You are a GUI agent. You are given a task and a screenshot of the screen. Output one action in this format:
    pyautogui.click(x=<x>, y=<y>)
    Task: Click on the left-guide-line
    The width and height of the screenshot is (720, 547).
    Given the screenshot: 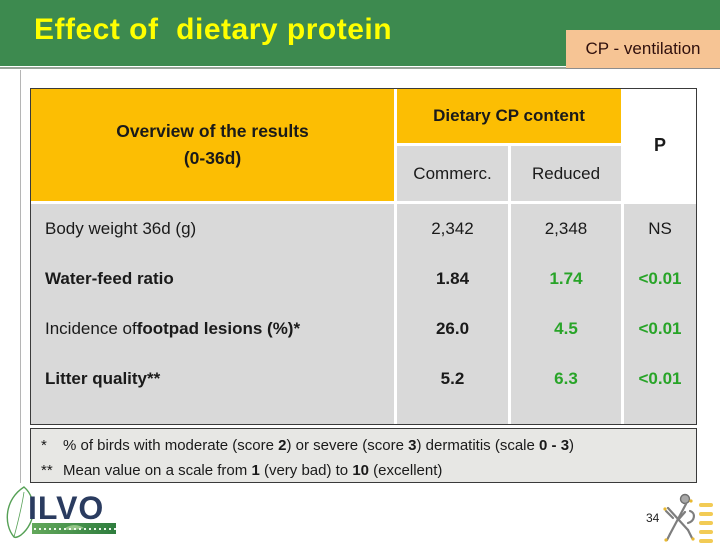 What is the action you would take?
    pyautogui.click(x=20, y=276)
    